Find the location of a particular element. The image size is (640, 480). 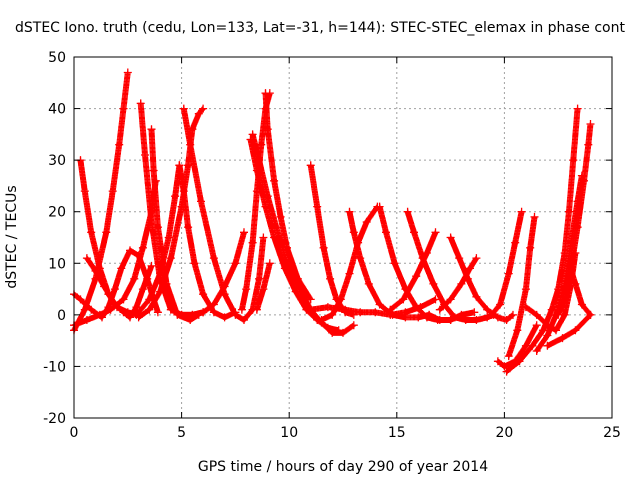

y-tick-label: 30 is located at coordinates (57, 161).